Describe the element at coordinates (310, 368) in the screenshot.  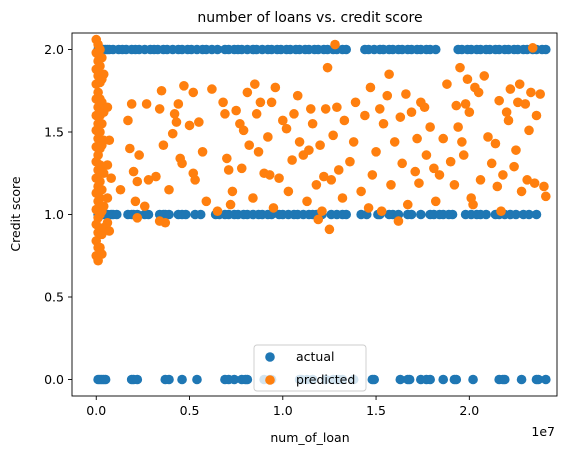
I see `legend-box` at that location.